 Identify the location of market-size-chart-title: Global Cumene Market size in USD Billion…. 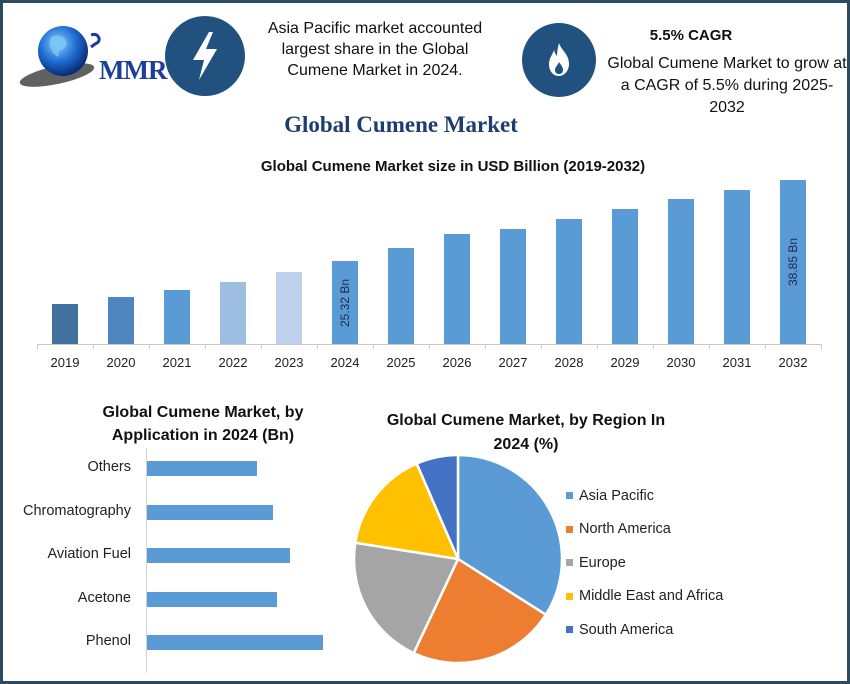
(453, 166).